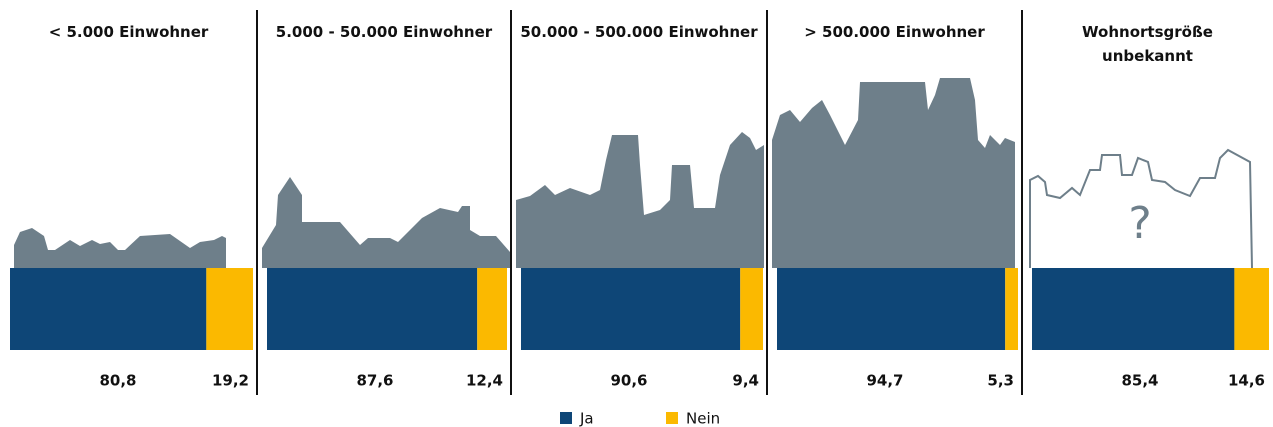 Image resolution: width=1273 pixels, height=427 pixels. I want to click on unknown-skyline, so click(1141, 208).